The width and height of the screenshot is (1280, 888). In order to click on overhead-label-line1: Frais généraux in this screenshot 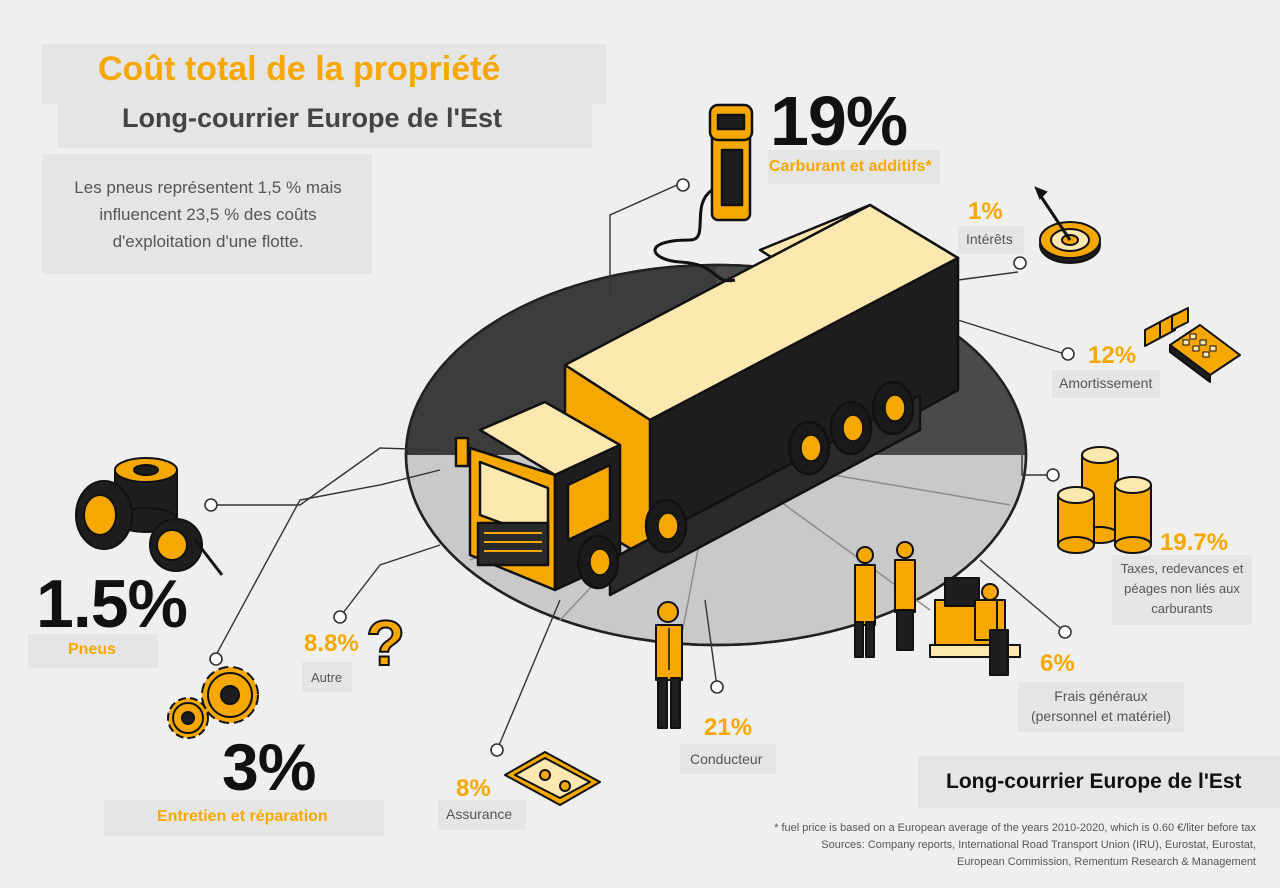, I will do `click(1101, 696)`.